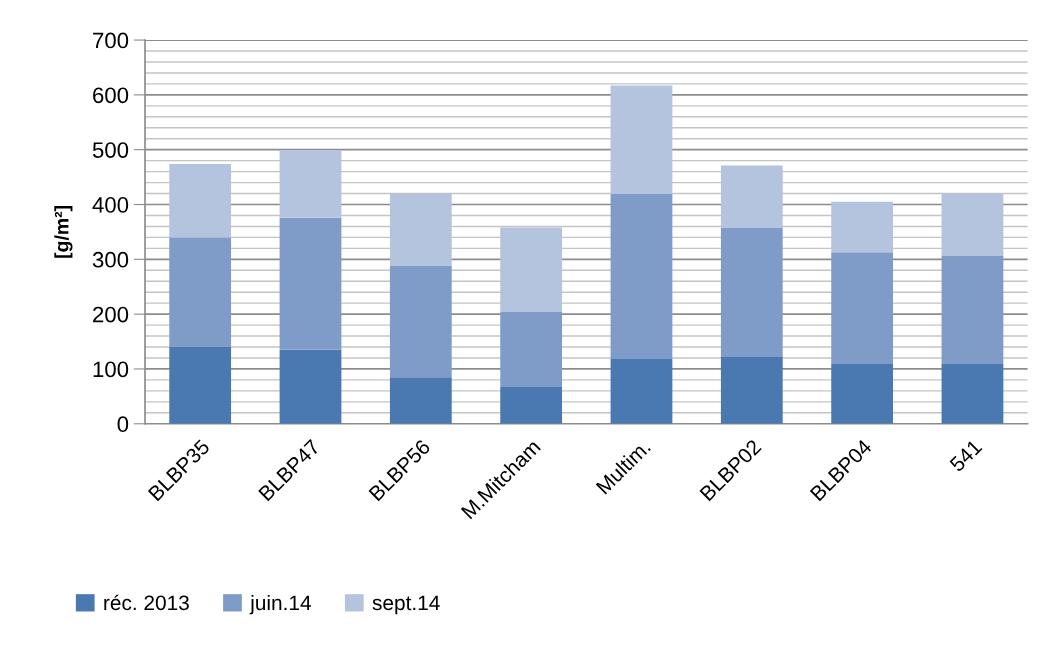 Image resolution: width=1038 pixels, height=646 pixels. I want to click on y-tick-label: 100, so click(111, 369).